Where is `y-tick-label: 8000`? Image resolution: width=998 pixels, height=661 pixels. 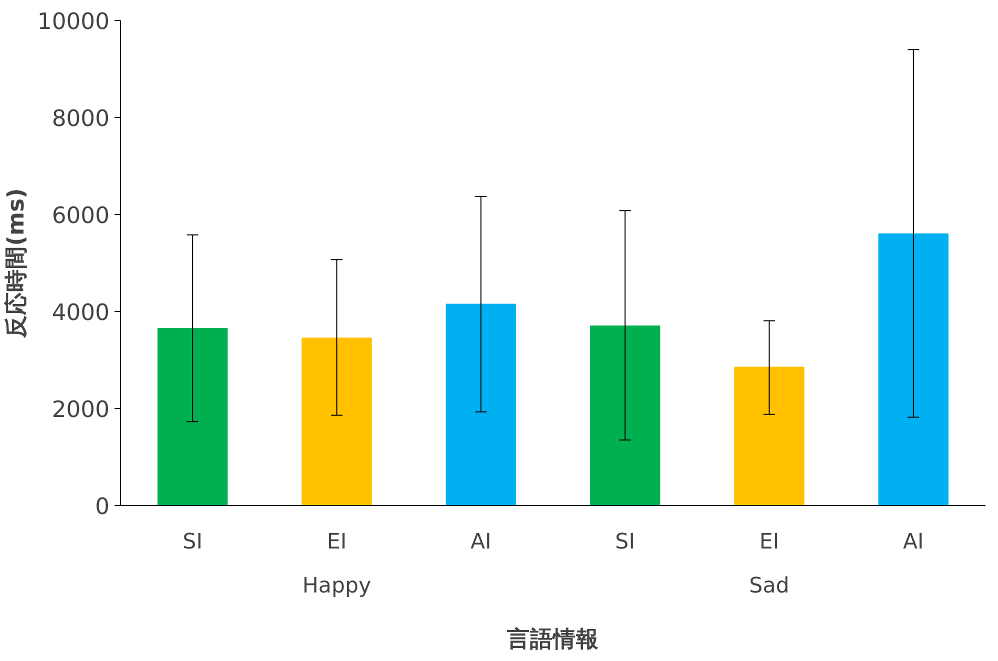
y-tick-label: 8000 is located at coordinates (81, 119).